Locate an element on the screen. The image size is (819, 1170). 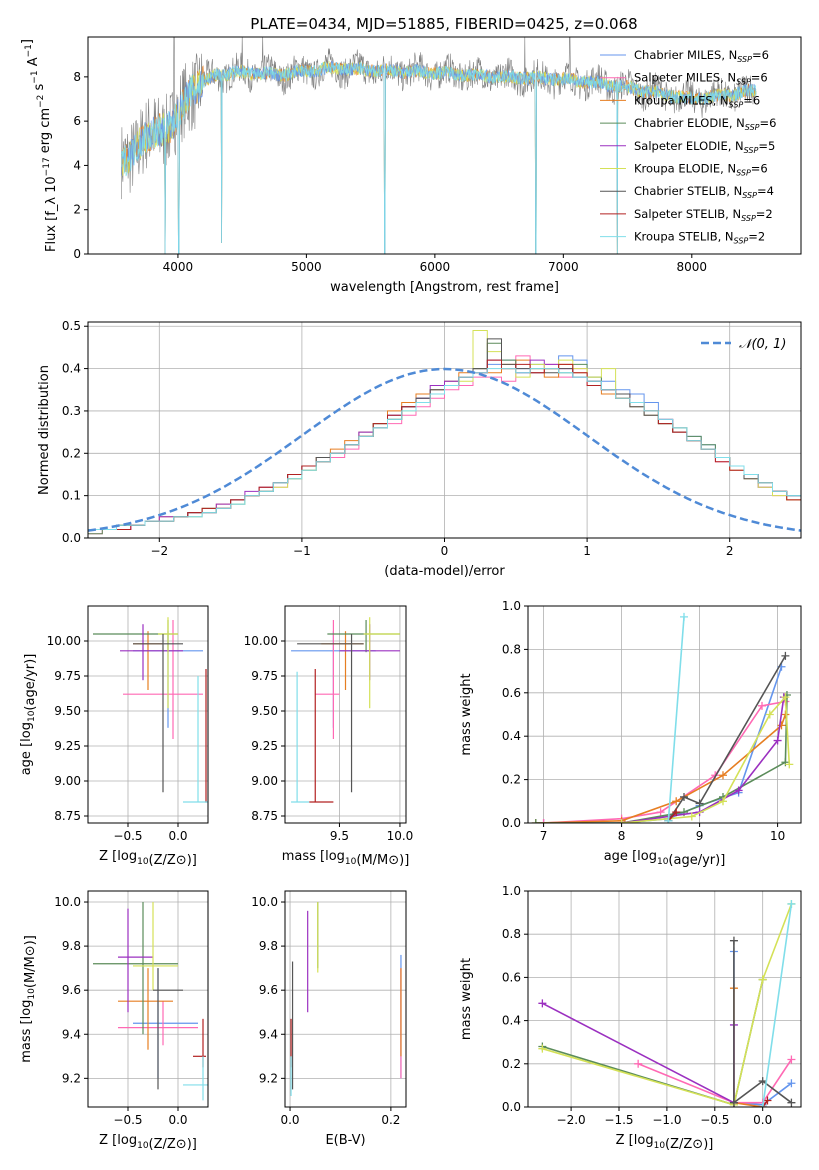
label-text: (age/yr)] is located at coordinates (696, 860).